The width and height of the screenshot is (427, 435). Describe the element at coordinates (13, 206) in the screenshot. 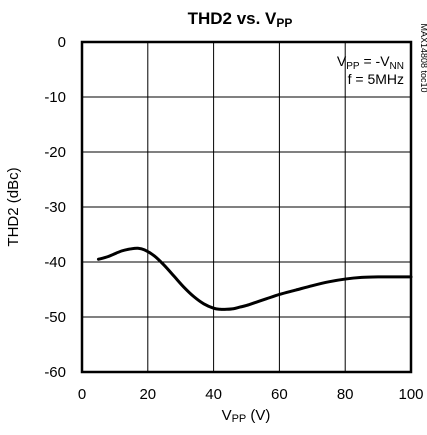

I see `y-axis-label: THD2 (dBc)` at that location.